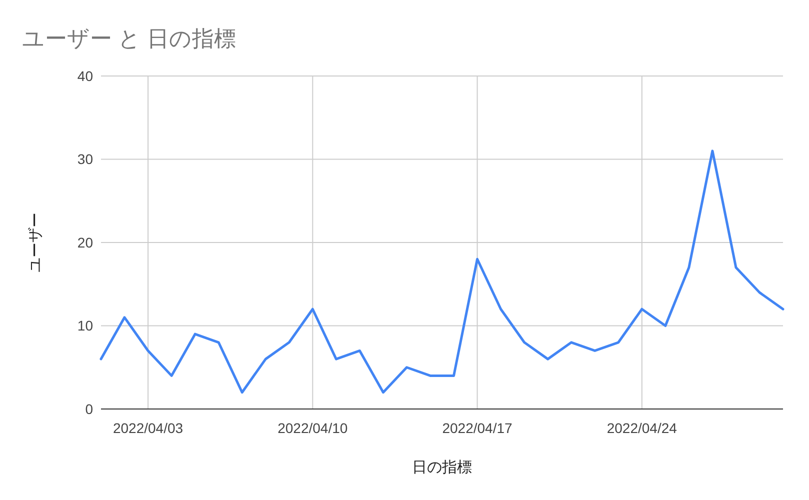 The width and height of the screenshot is (809, 500). What do you see at coordinates (129, 38) in the screenshot?
I see `chart-title: ユーザー と 日の指標` at bounding box center [129, 38].